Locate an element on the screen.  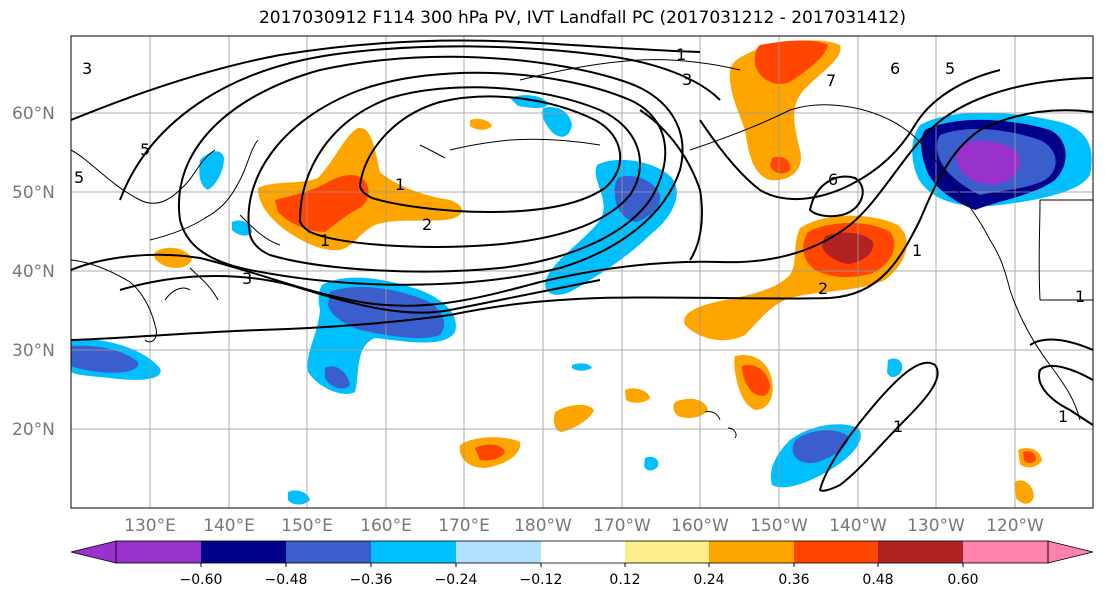
colorbar-tick-label: −0.36 is located at coordinates (371, 580).